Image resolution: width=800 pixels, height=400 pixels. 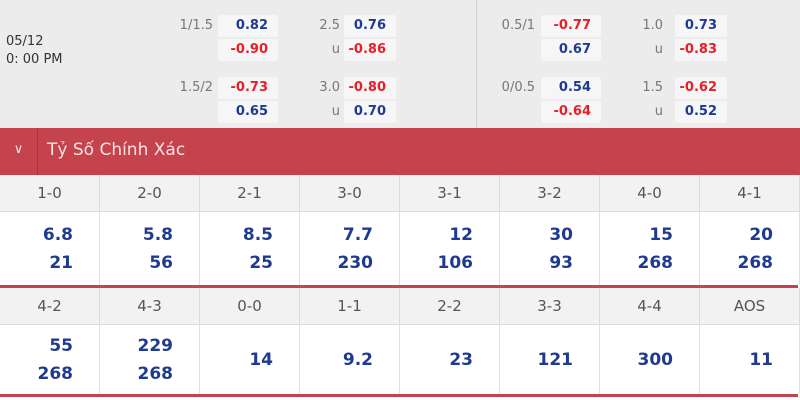 What do you see at coordinates (450, 306) in the screenshot?
I see `score-label: 2-2` at bounding box center [450, 306].